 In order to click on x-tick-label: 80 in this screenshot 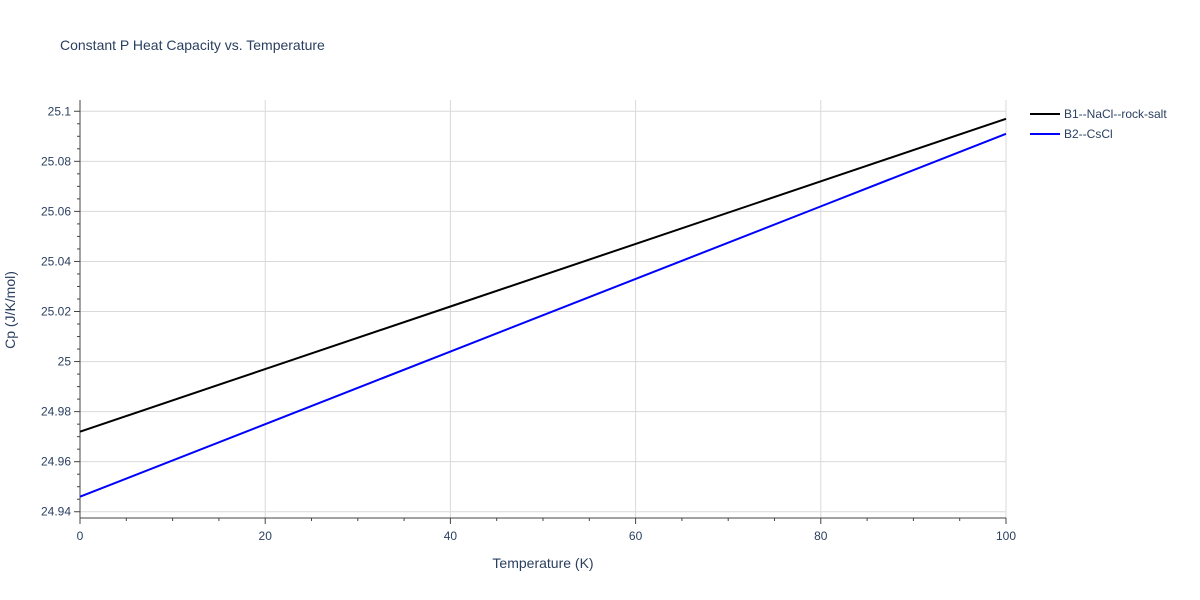, I will do `click(821, 536)`.